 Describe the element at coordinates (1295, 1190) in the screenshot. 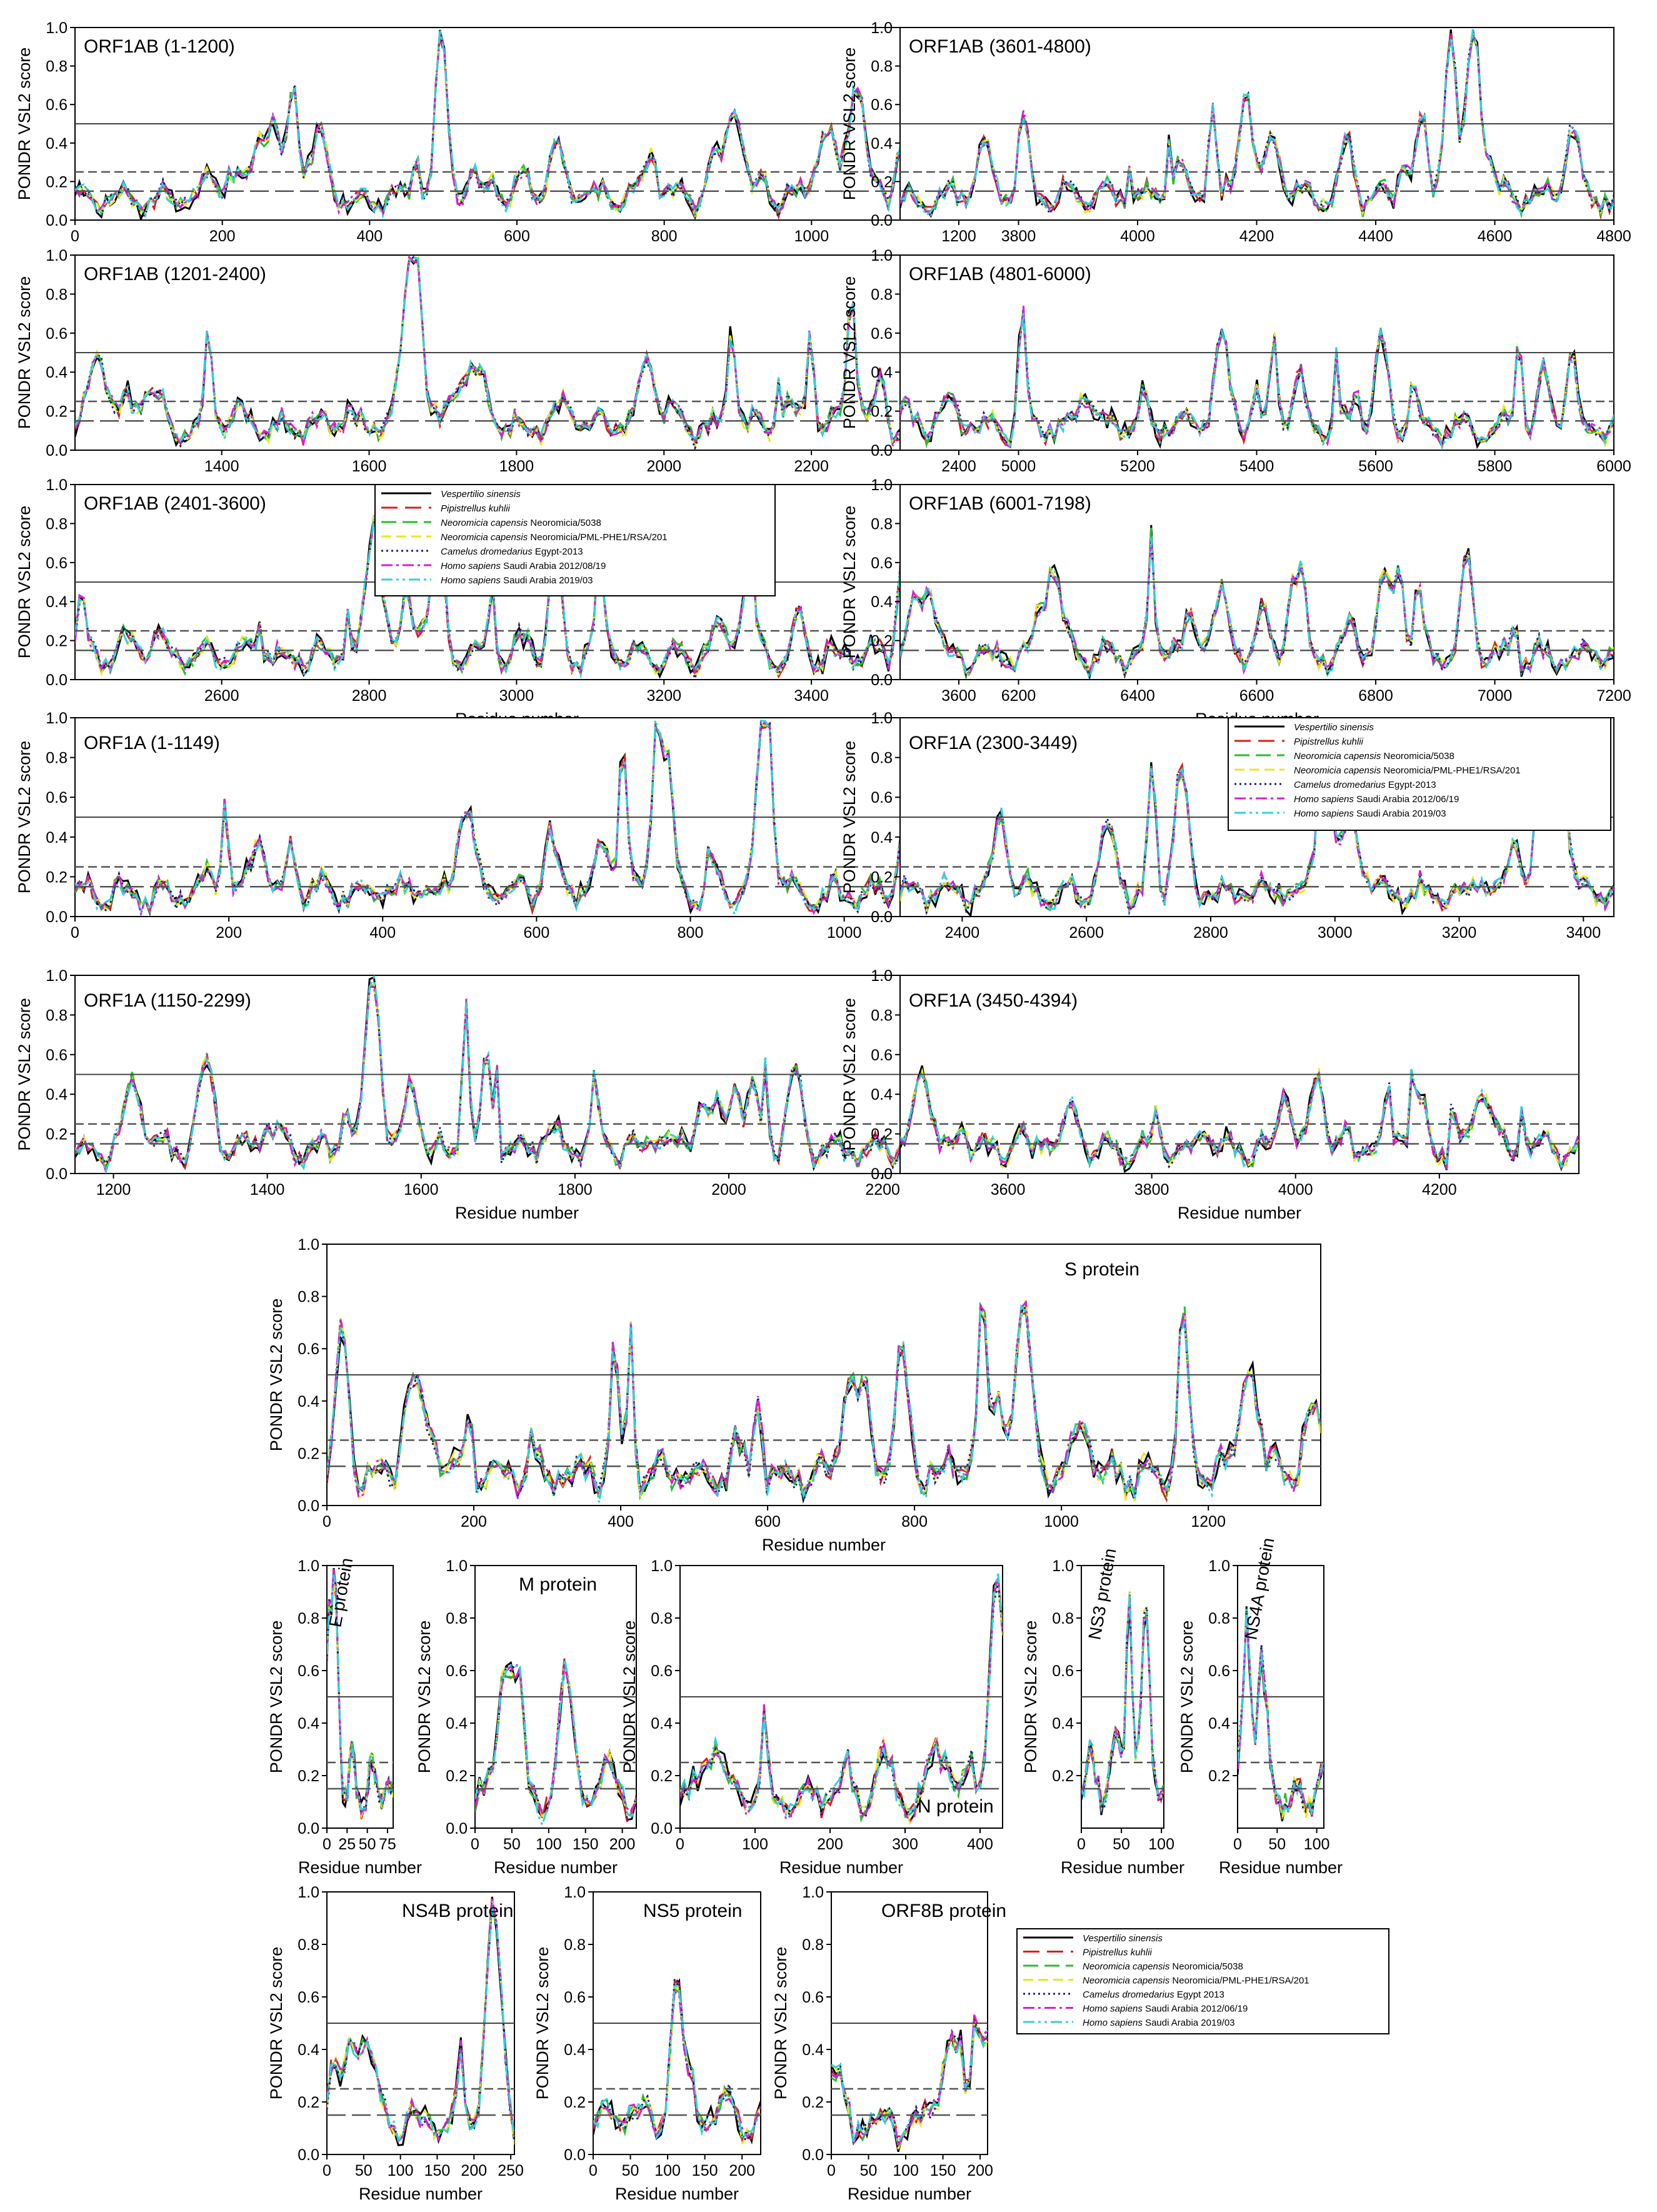

I see `x-tick-label: 4000` at that location.